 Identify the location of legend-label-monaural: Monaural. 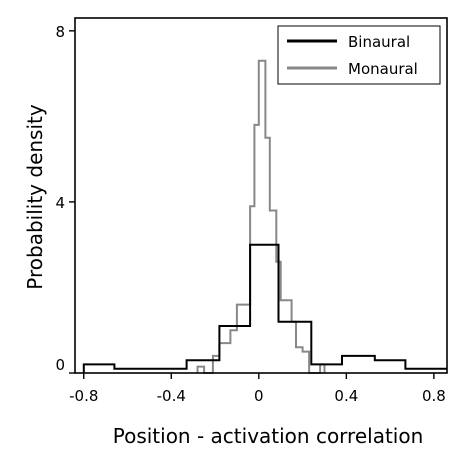
(383, 69).